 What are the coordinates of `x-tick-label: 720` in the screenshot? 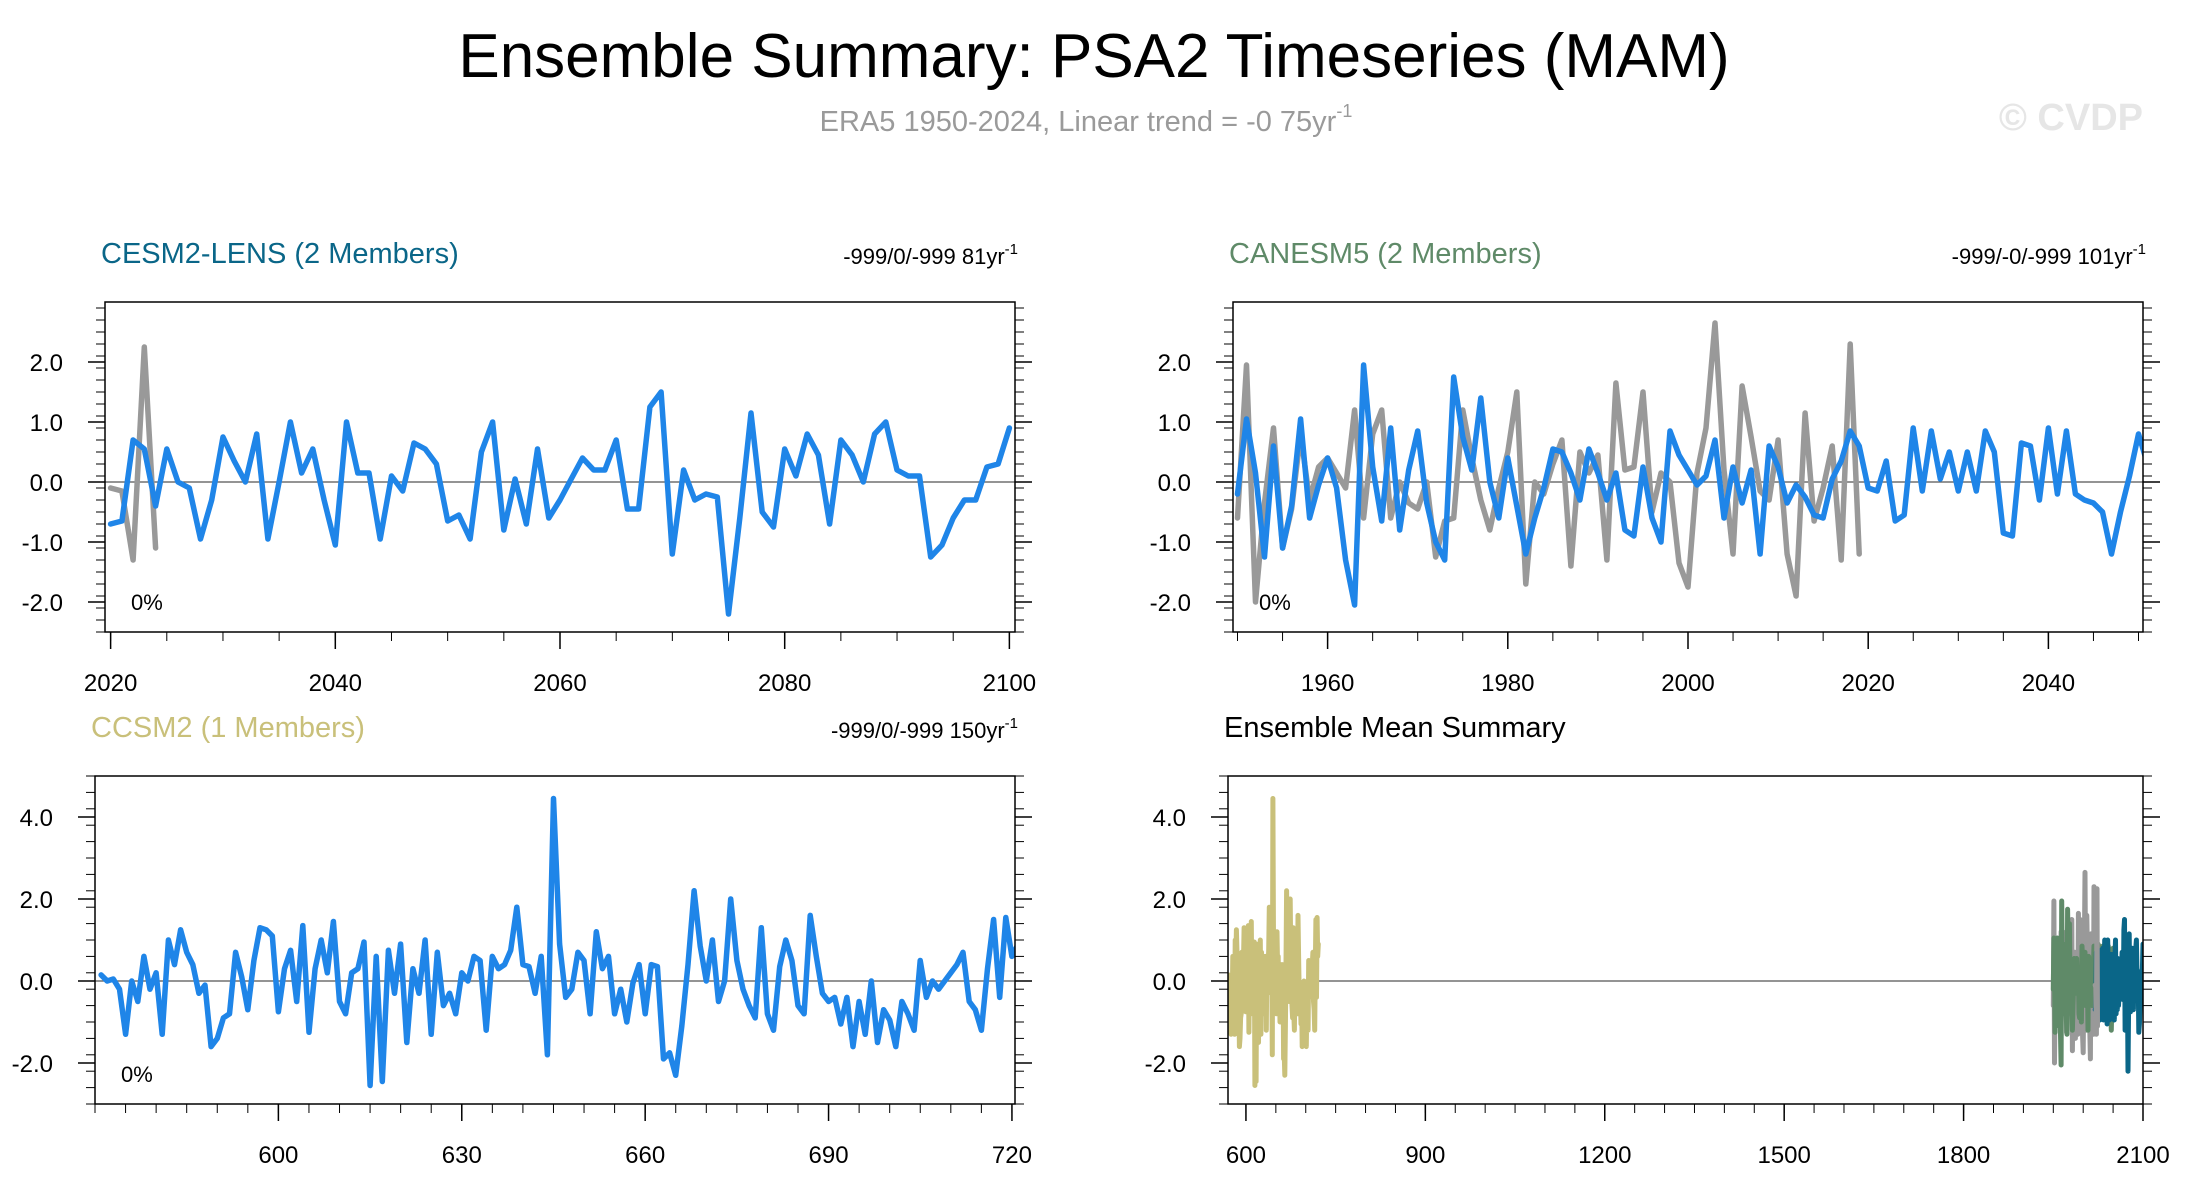 It's located at (1012, 1155).